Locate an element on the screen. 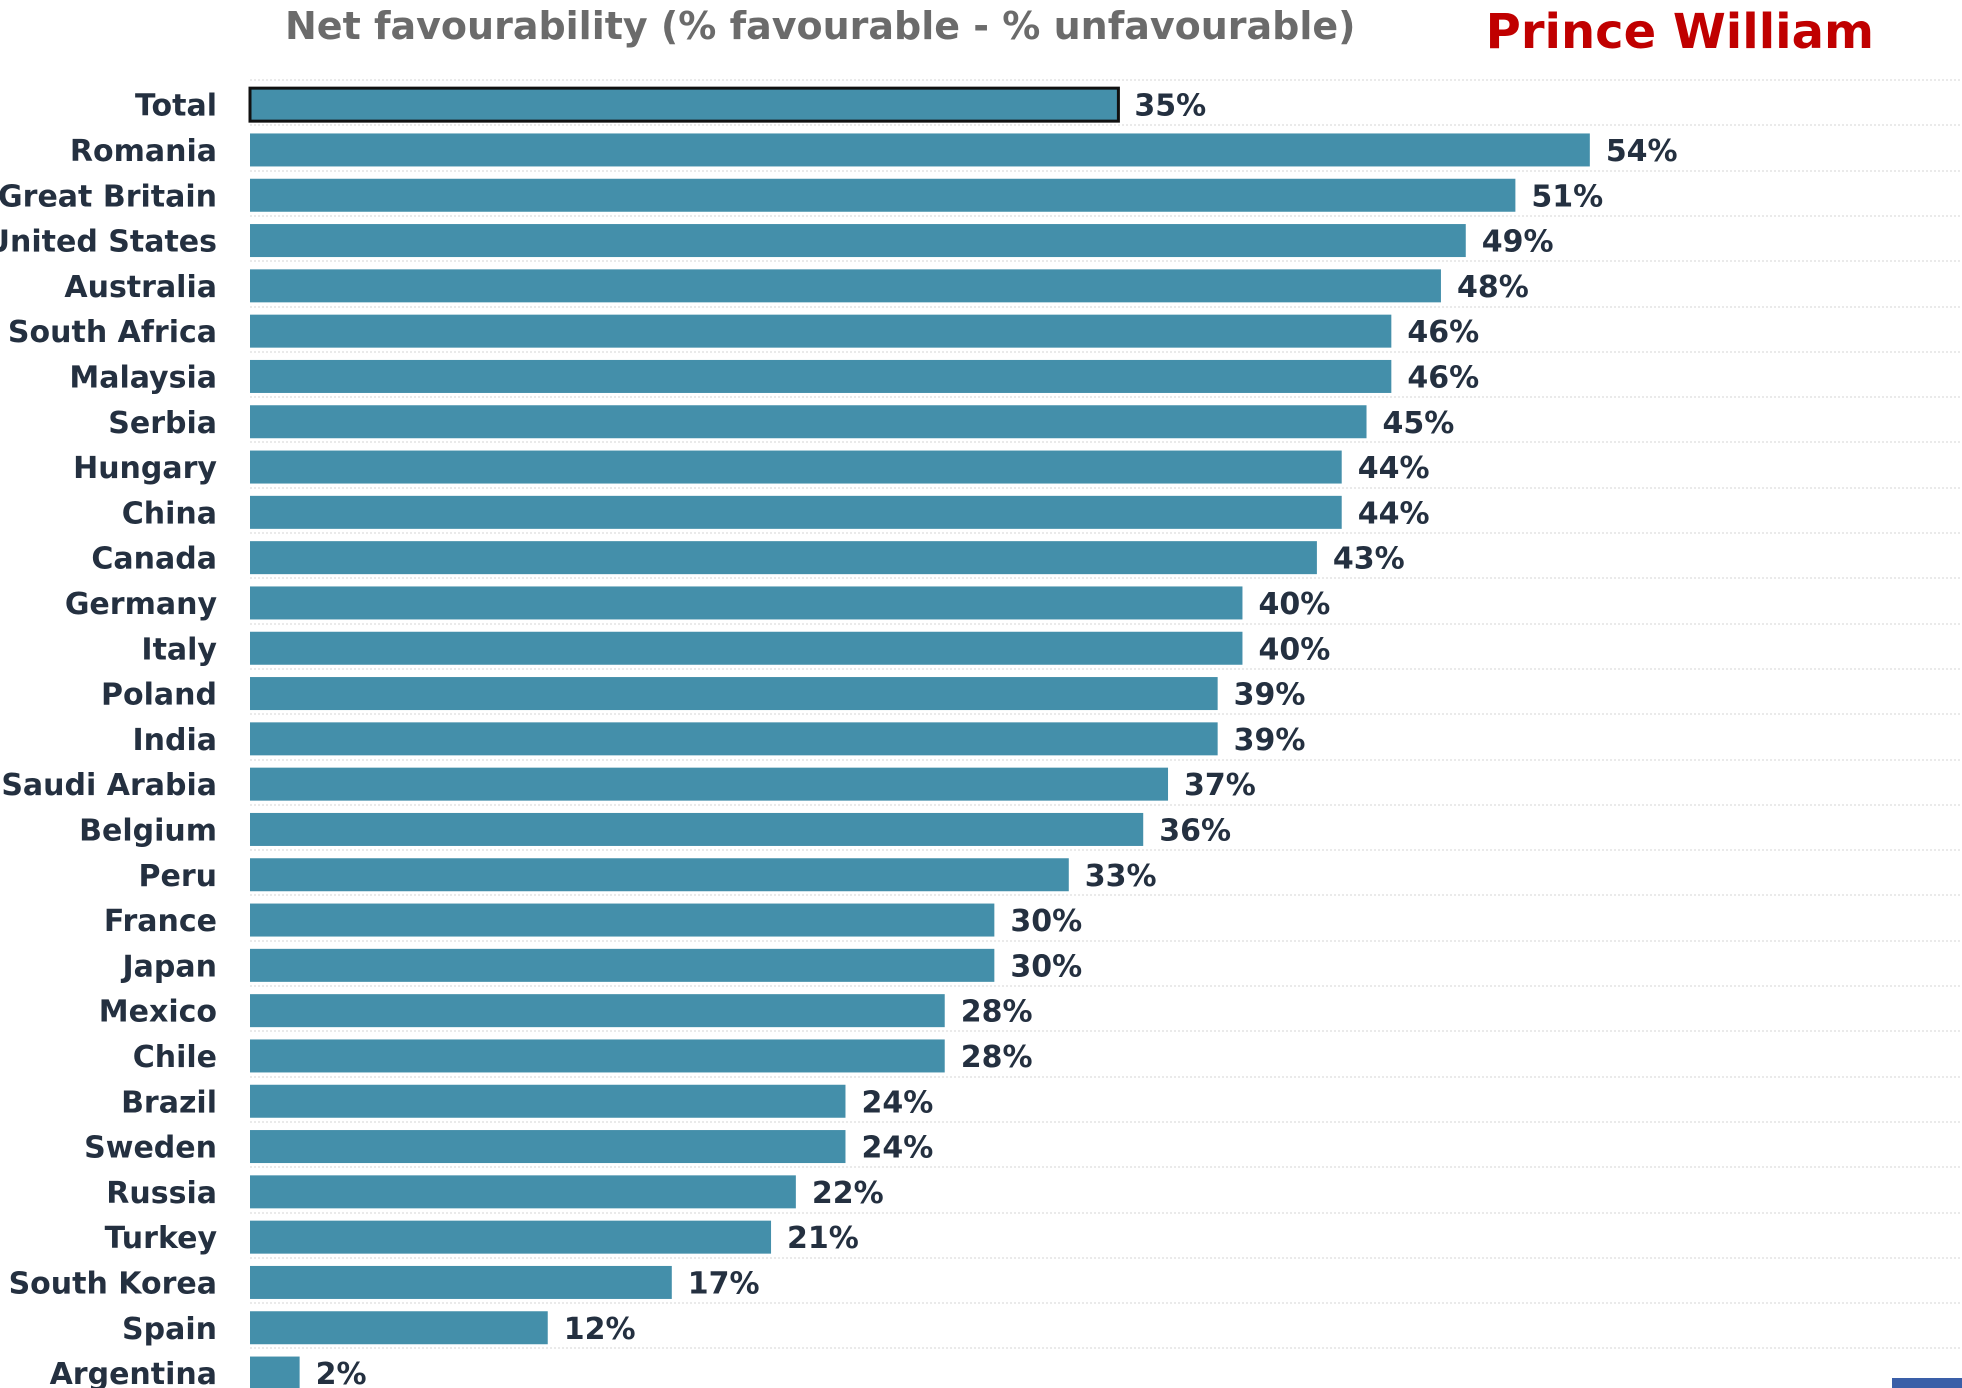 The height and width of the screenshot is (1388, 1962). value-label: 37% is located at coordinates (1220, 785).